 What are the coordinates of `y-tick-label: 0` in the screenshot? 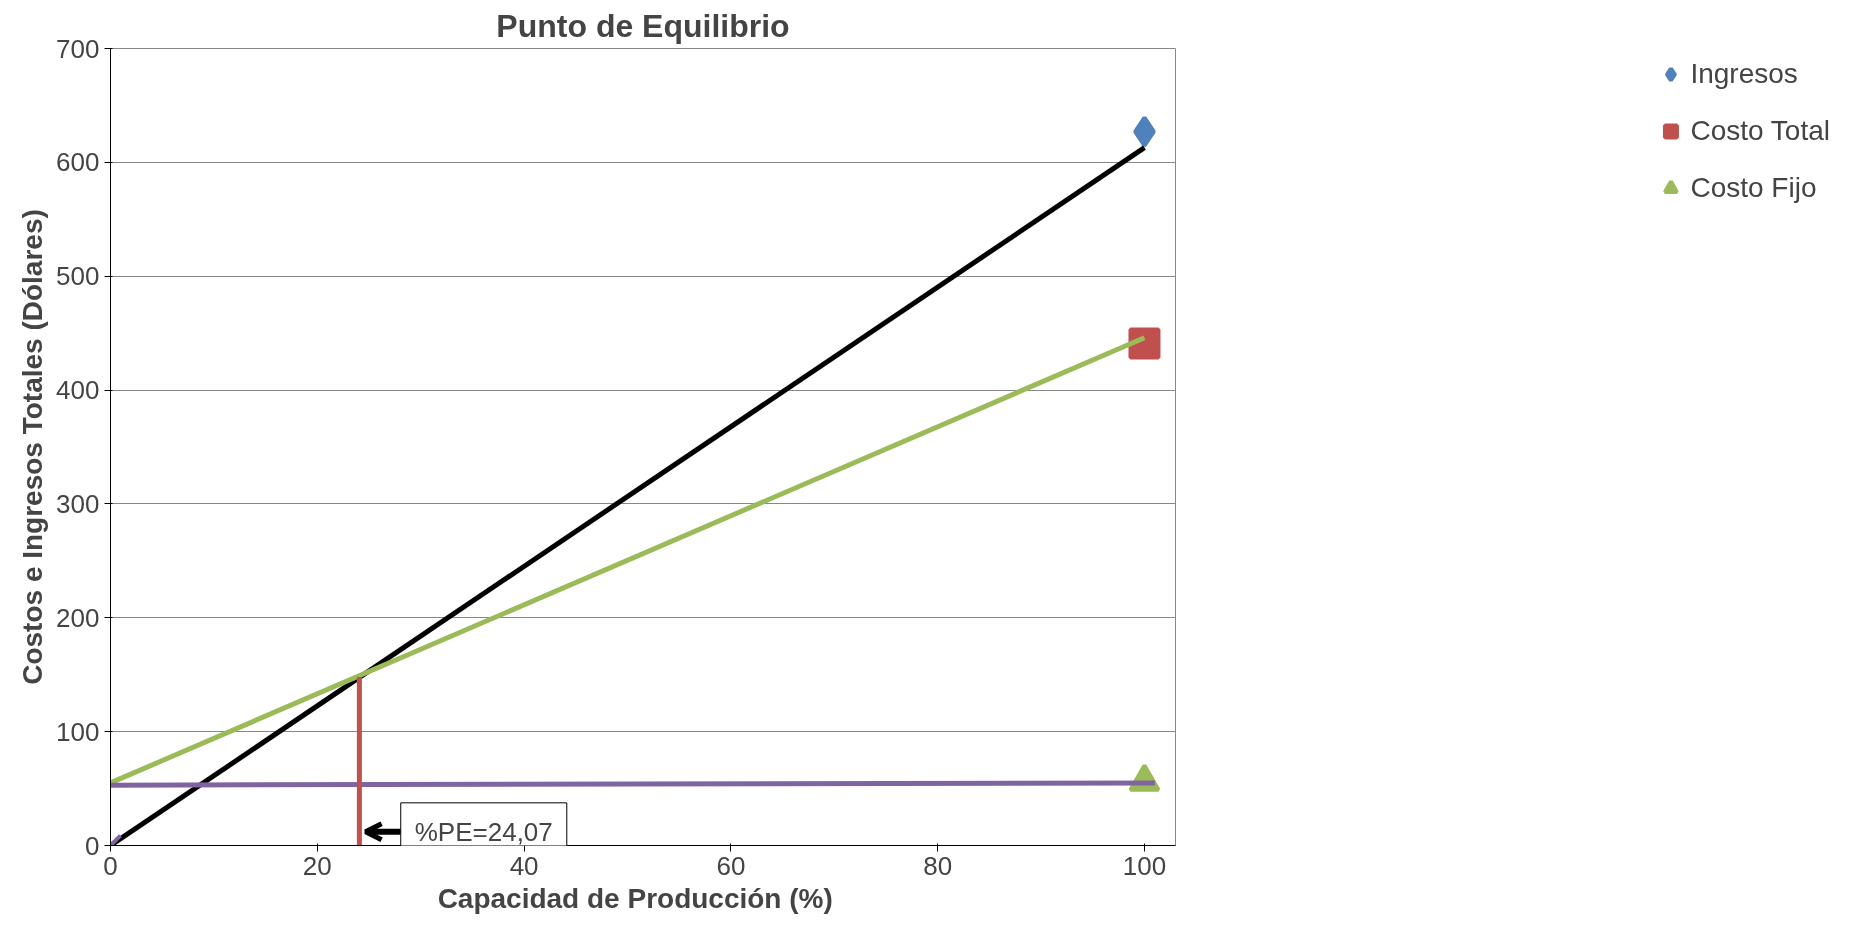 It's located at (92, 845).